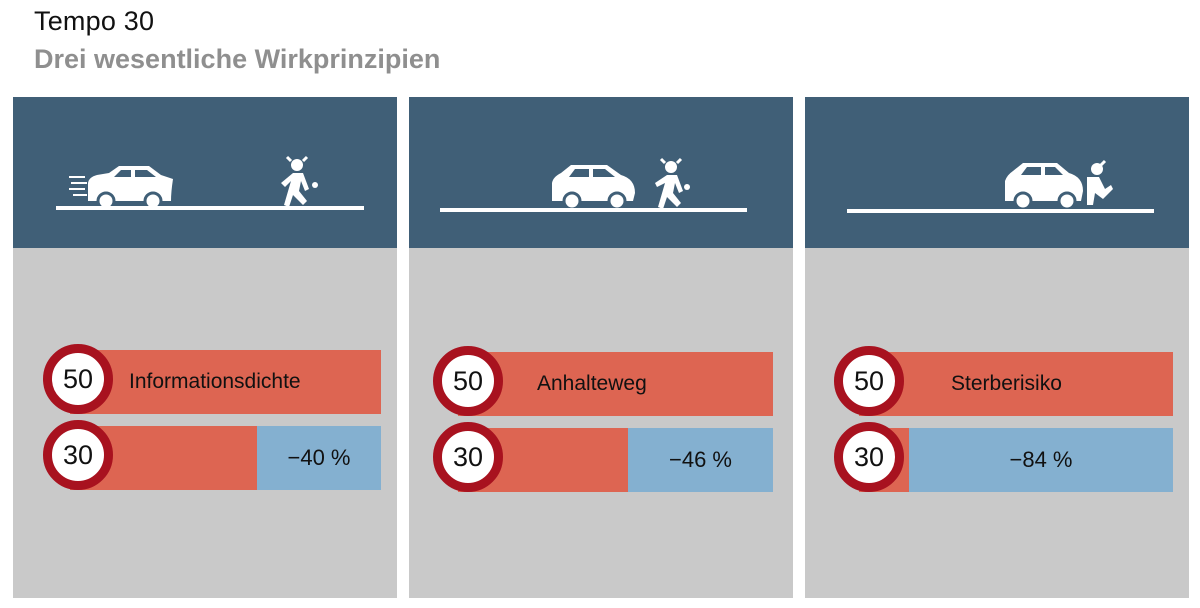 This screenshot has height=608, width=1200. I want to click on bar-row-30: −84 % 30, so click(997, 457).